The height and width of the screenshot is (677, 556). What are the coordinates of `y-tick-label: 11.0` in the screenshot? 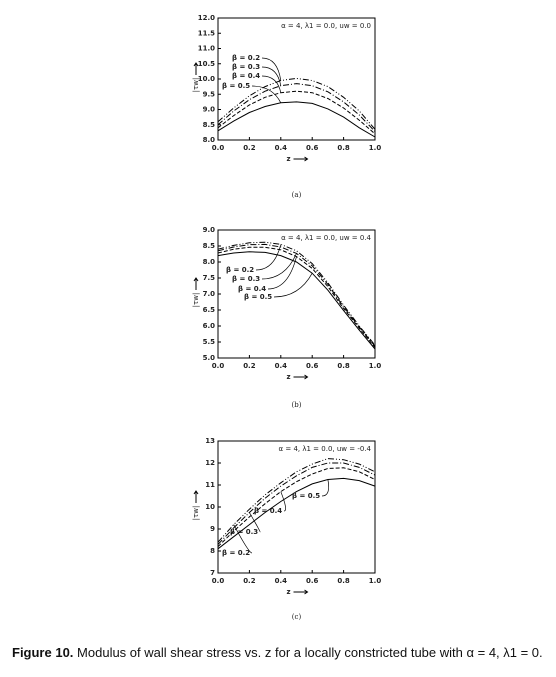 It's located at (206, 49).